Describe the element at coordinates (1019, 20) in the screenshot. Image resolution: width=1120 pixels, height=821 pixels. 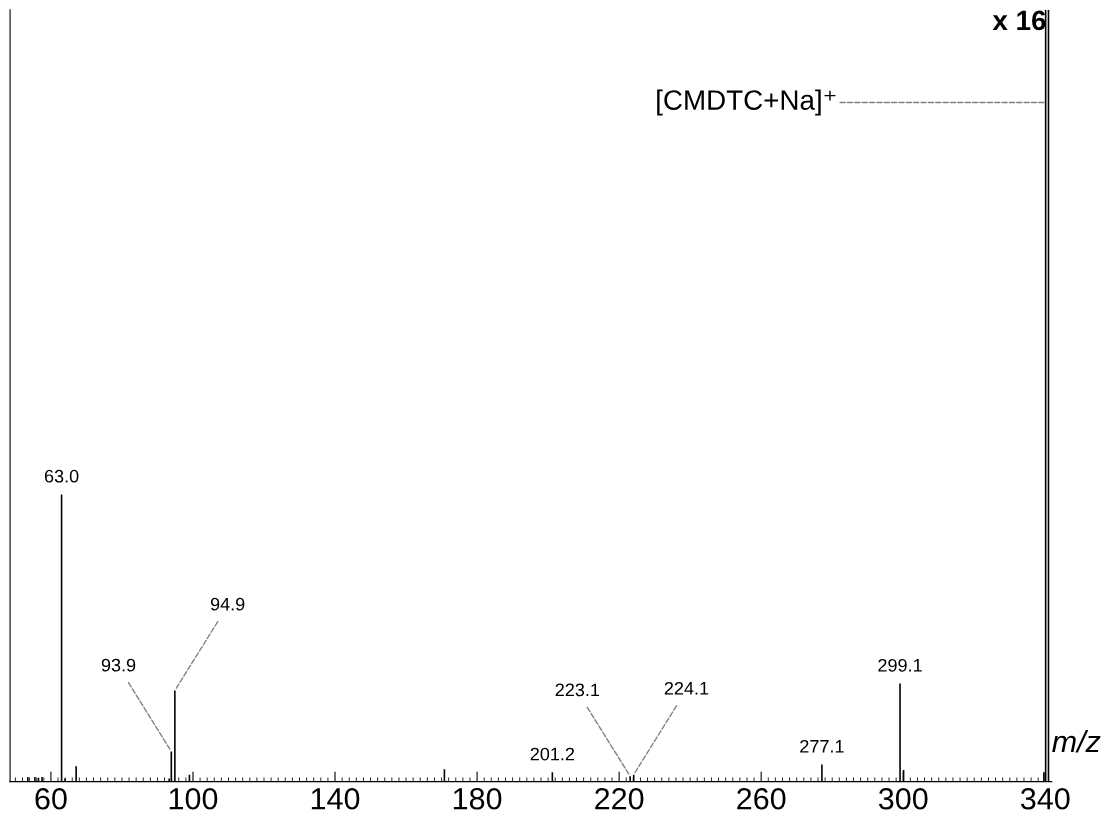
I see `annotation: x 16` at that location.